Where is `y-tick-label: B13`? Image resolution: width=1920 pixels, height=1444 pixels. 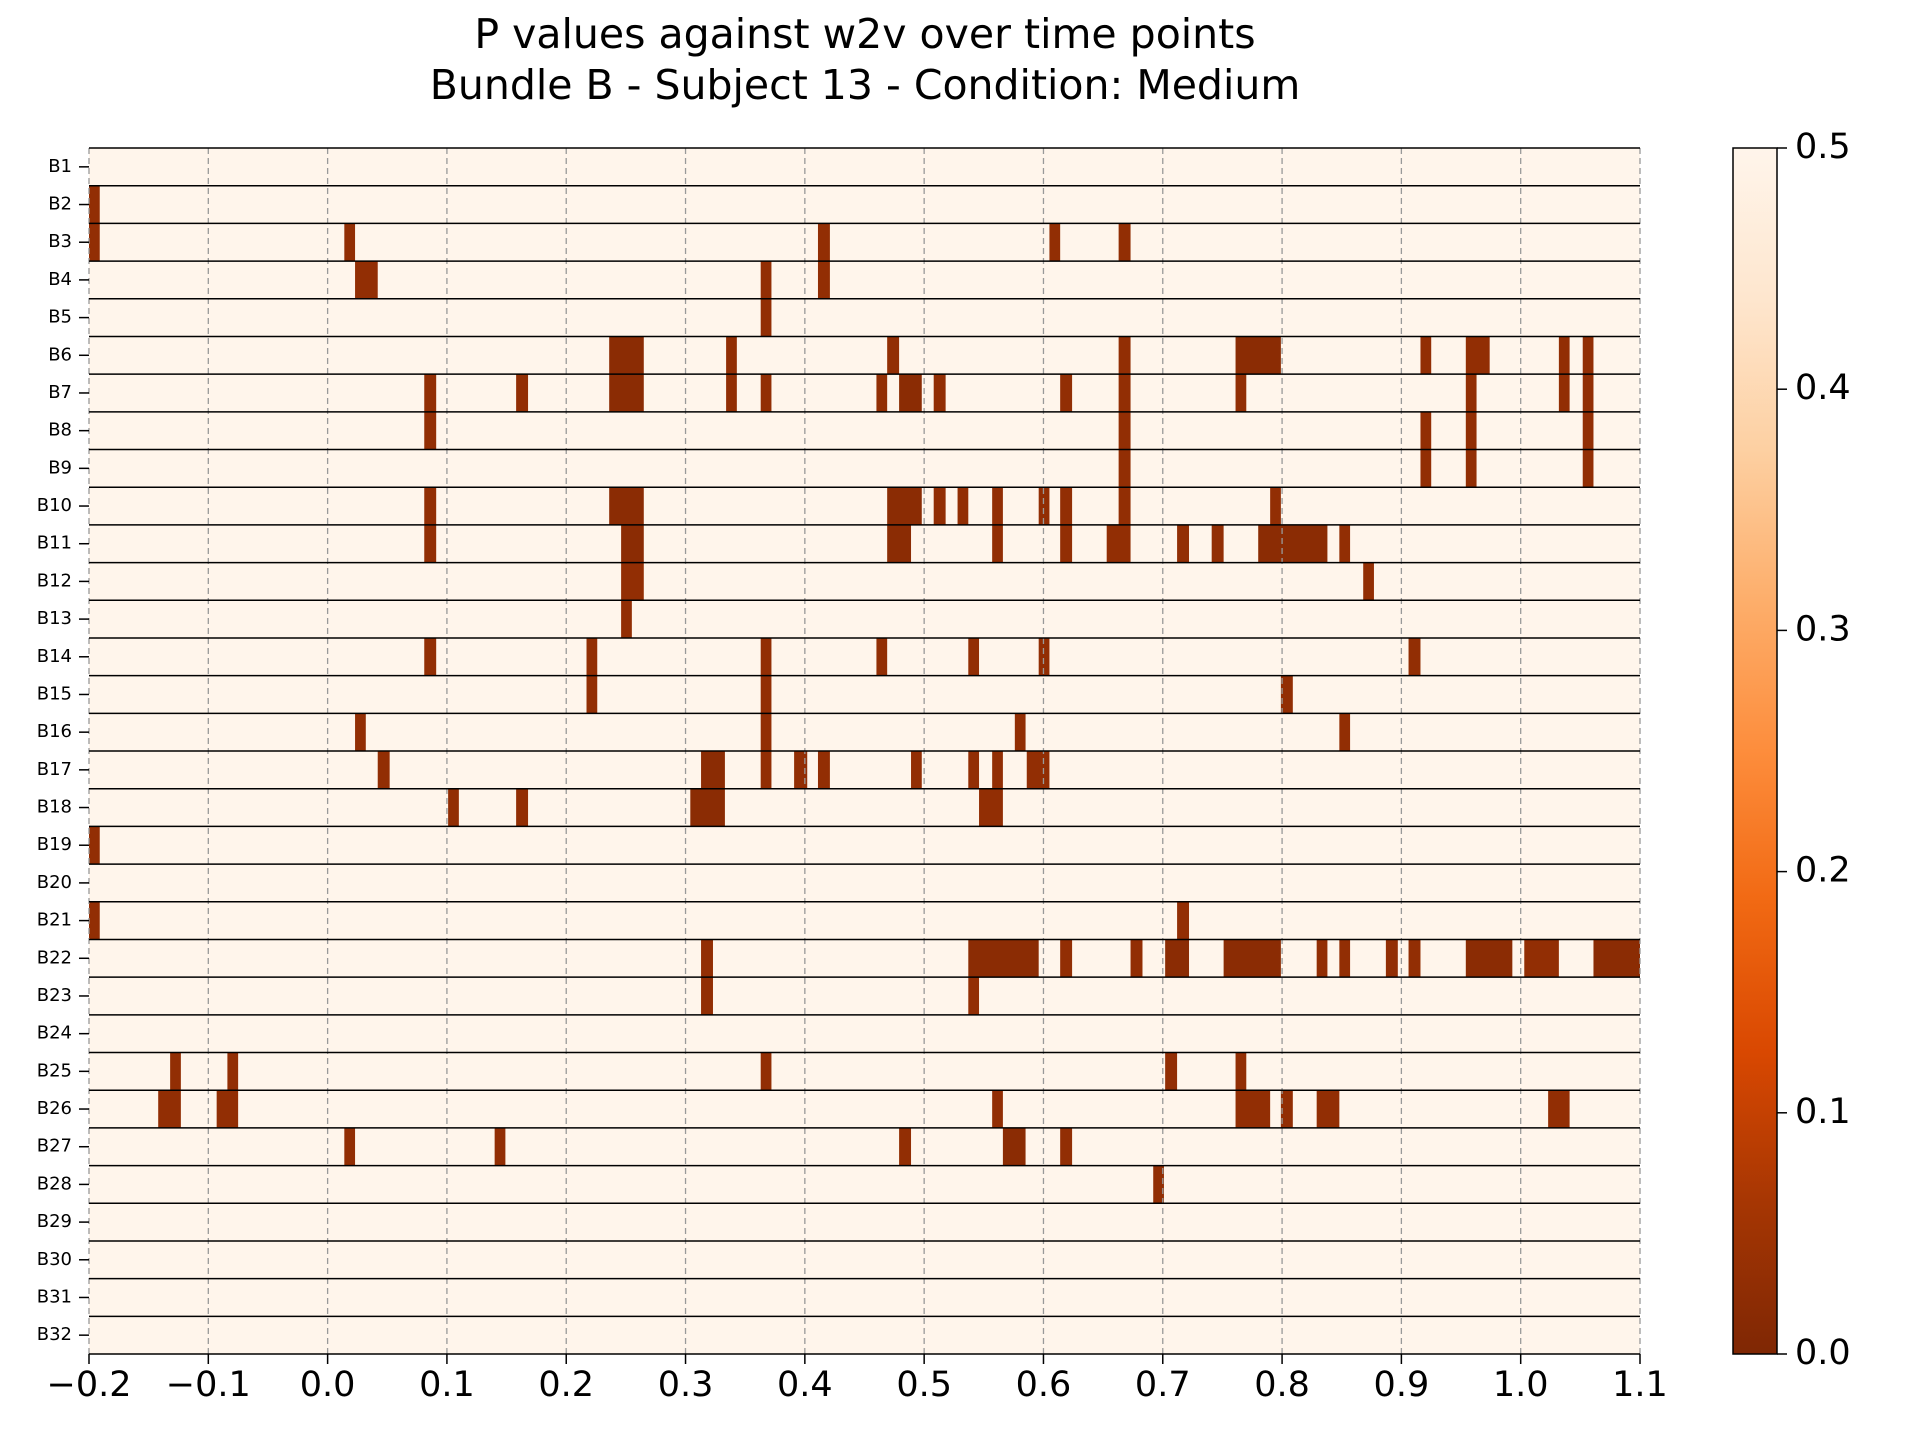
y-tick-label: B13 is located at coordinates (54, 618).